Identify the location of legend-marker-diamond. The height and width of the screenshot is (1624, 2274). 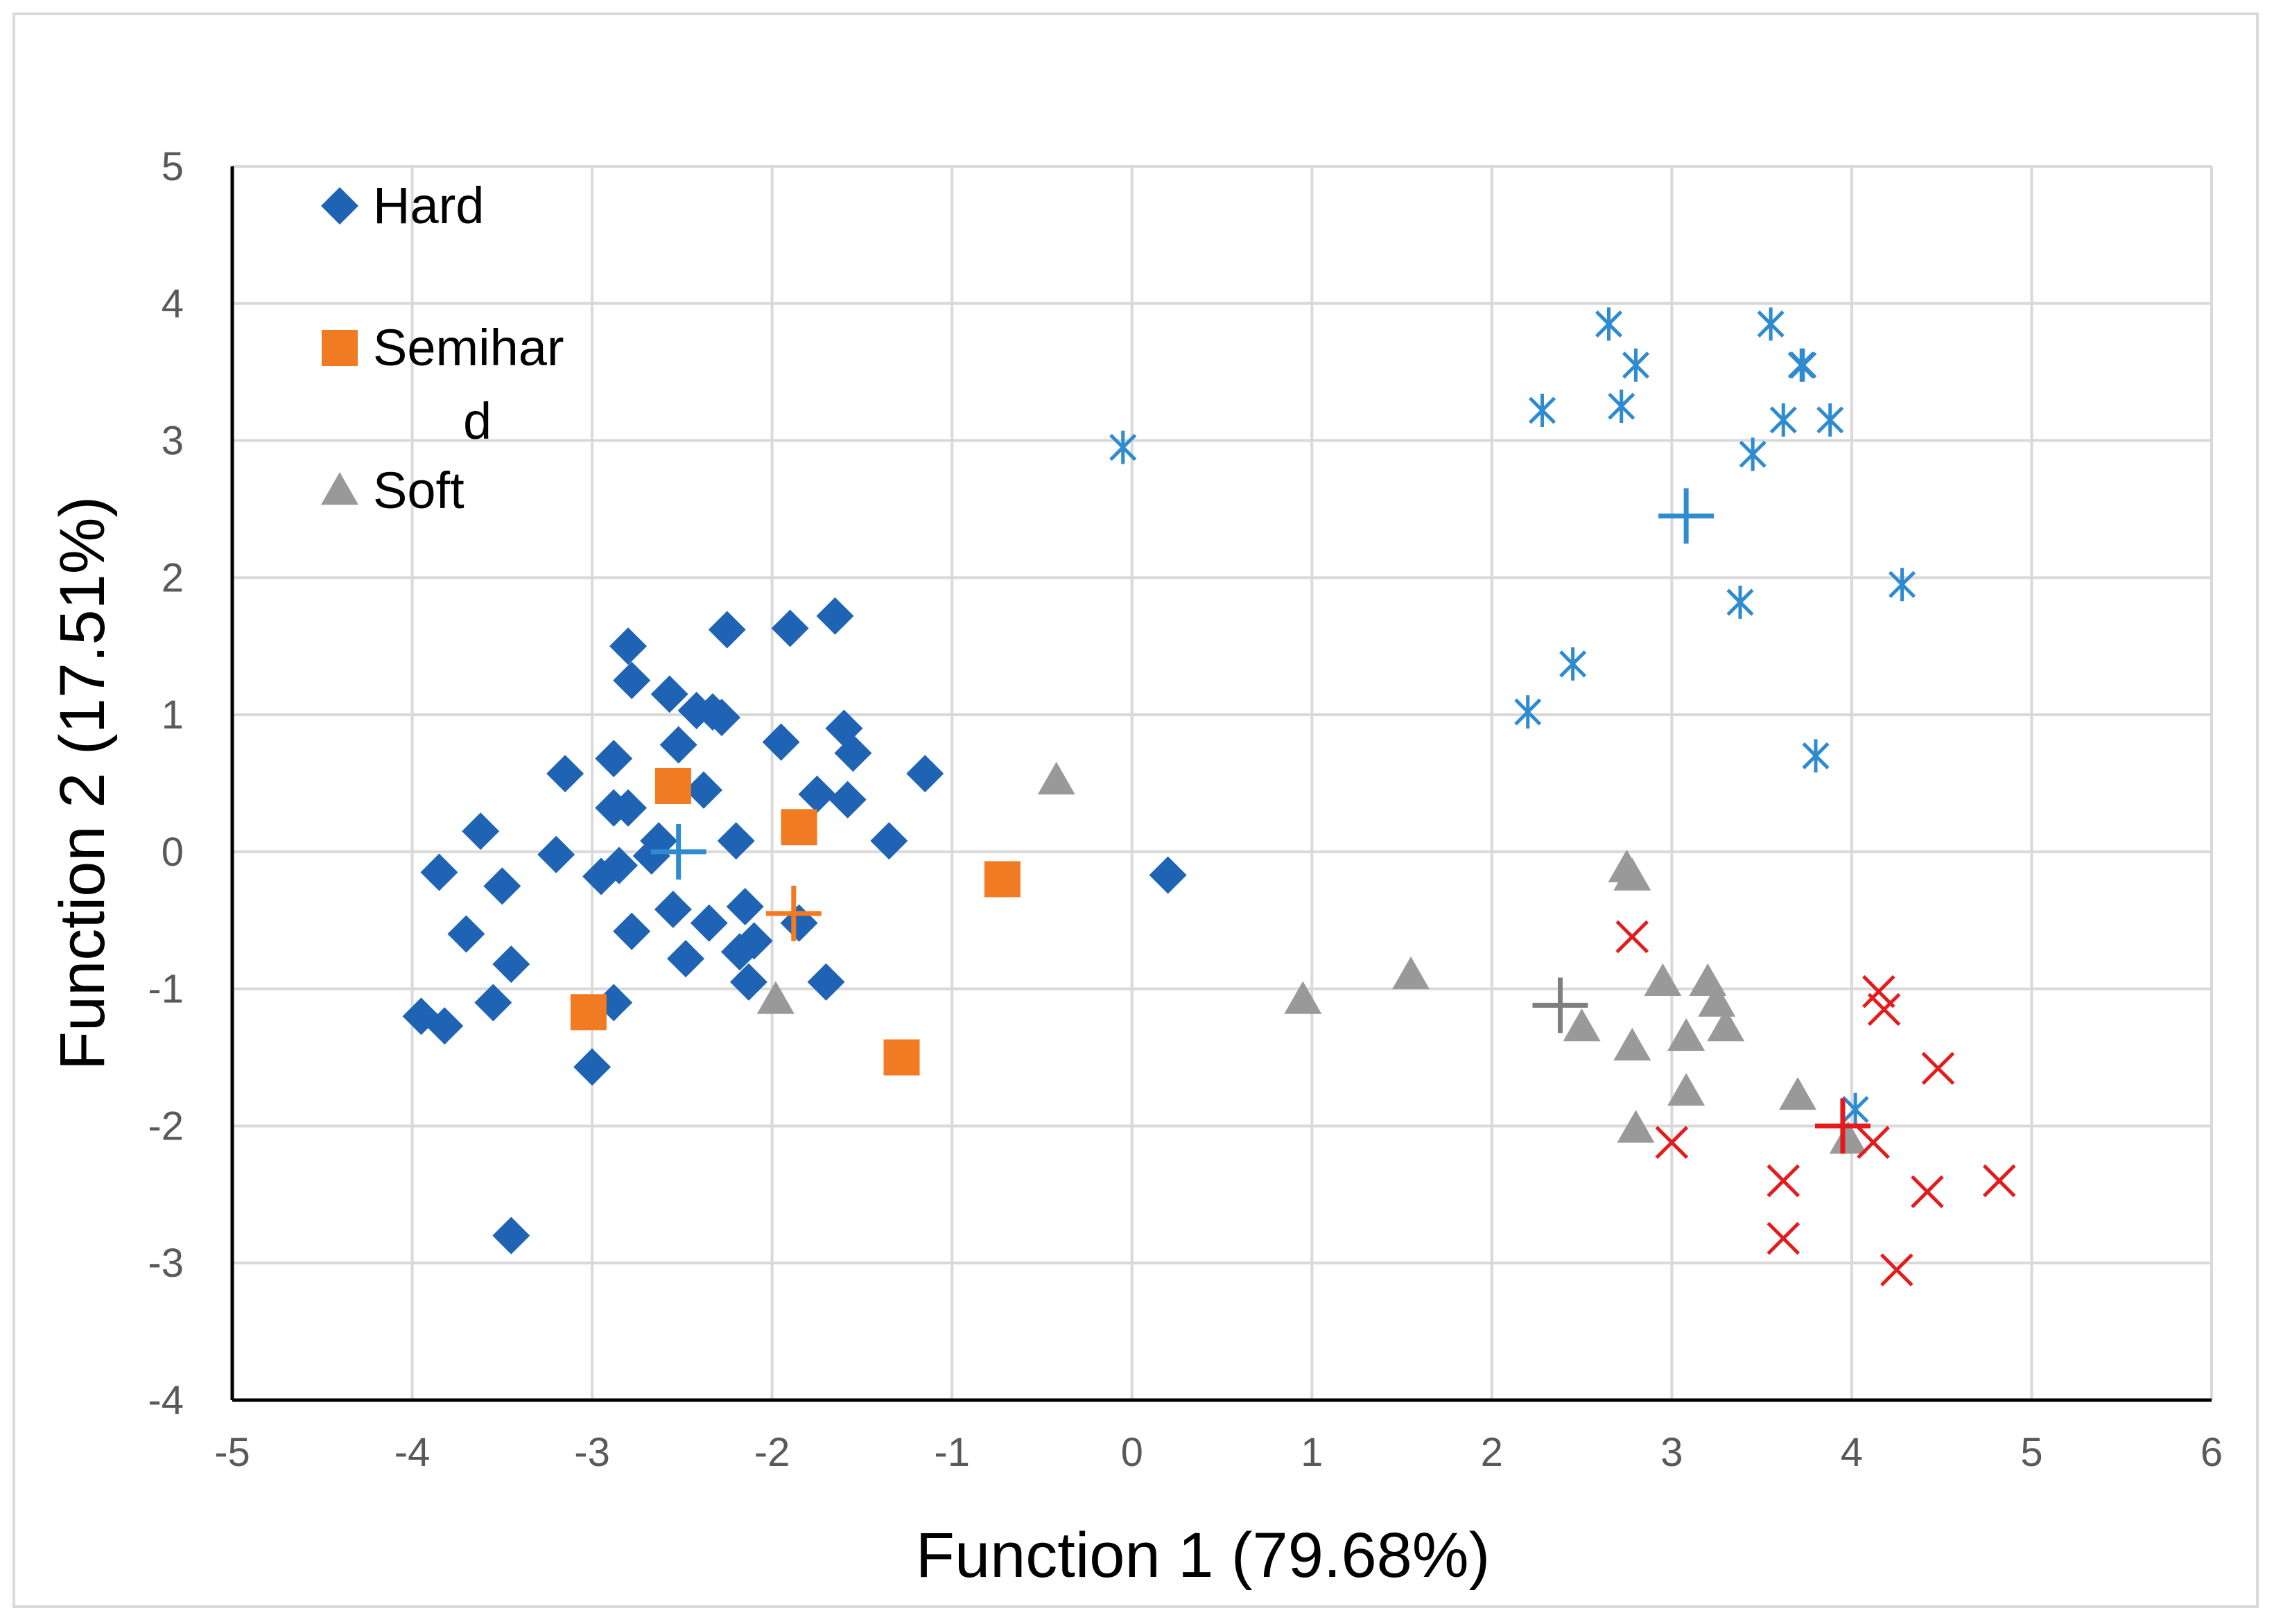
(339, 206).